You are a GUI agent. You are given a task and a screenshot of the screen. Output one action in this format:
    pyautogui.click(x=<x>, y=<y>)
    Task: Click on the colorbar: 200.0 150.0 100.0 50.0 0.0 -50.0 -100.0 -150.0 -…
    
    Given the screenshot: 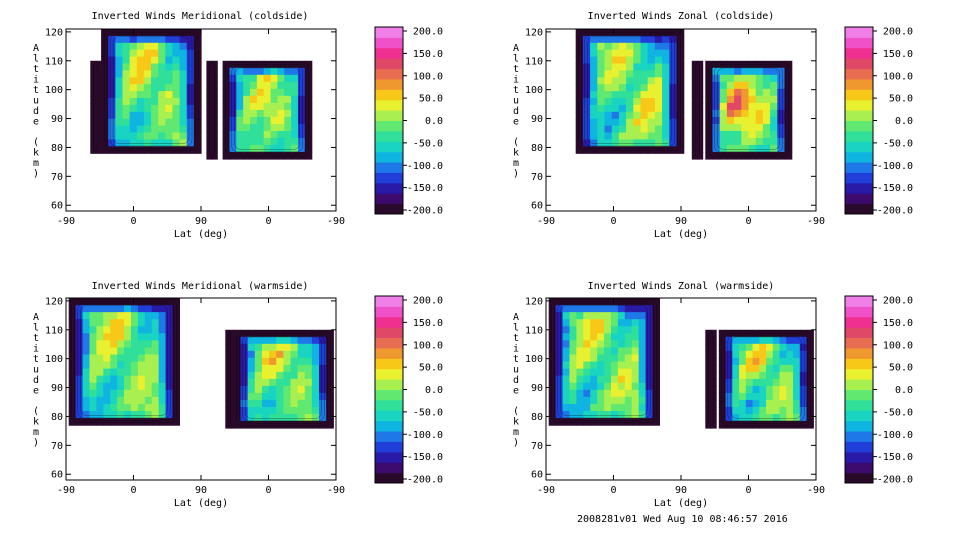 What is the action you would take?
    pyautogui.click(x=878, y=121)
    